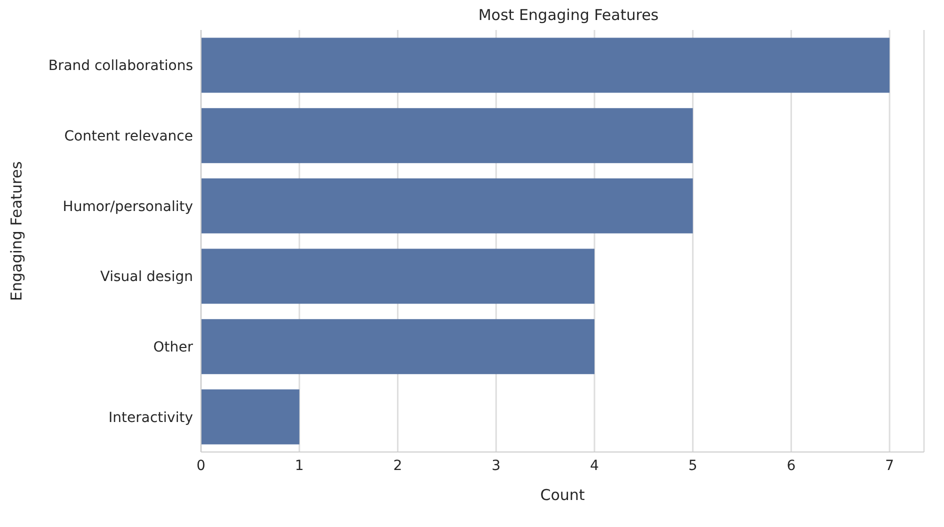 The width and height of the screenshot is (944, 527). Describe the element at coordinates (146, 277) in the screenshot. I see `y-tick-label: Visual design` at that location.